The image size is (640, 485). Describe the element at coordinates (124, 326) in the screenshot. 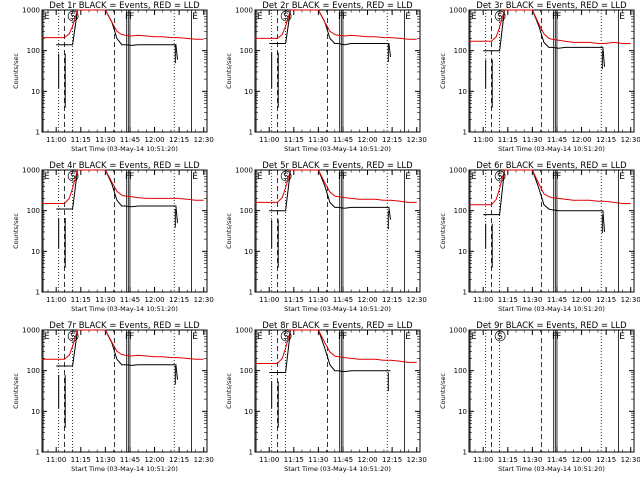

I see `panel-title: Det 7r BLACK = Events, RED = LLD` at that location.